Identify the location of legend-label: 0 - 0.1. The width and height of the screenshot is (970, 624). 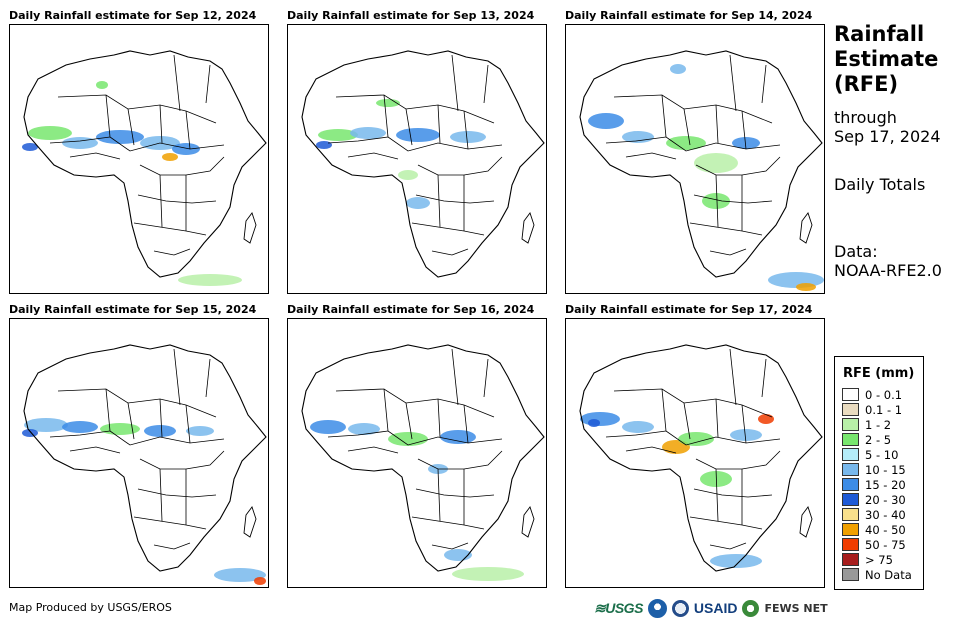
(884, 395).